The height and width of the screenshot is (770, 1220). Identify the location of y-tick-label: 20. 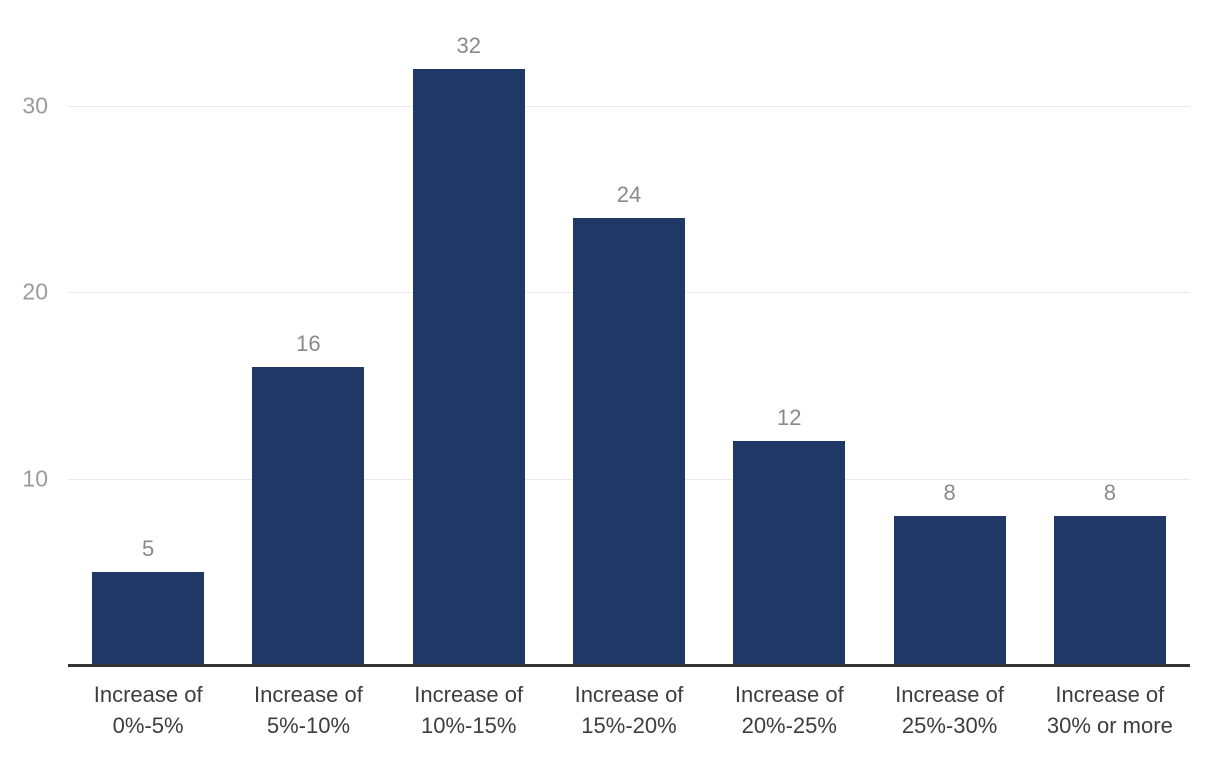
(35, 291).